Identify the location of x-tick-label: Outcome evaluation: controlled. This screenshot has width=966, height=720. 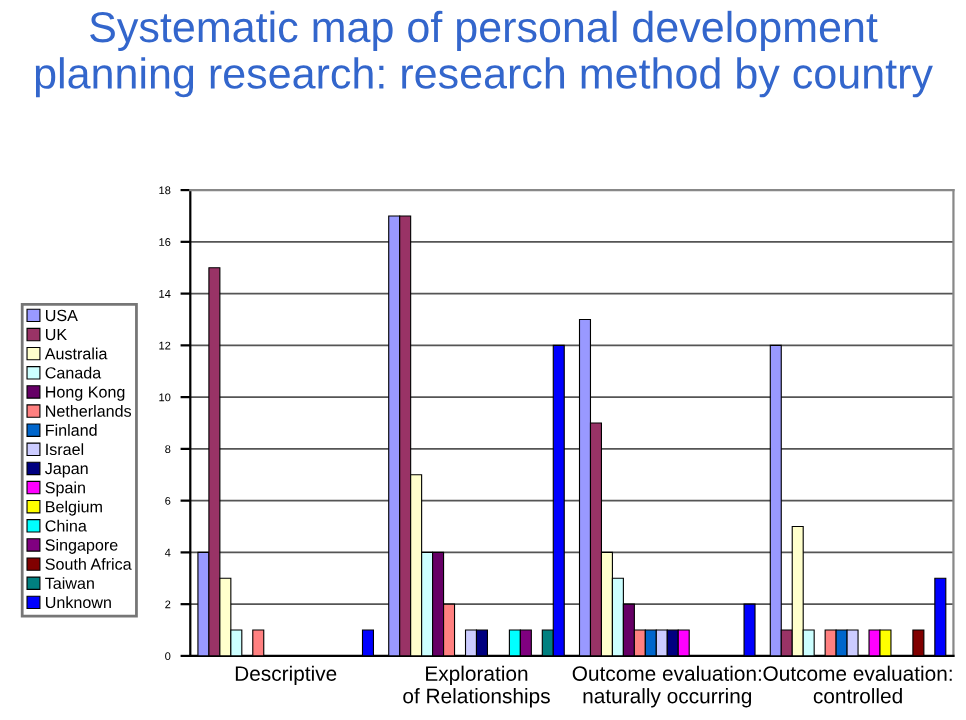
(857, 684).